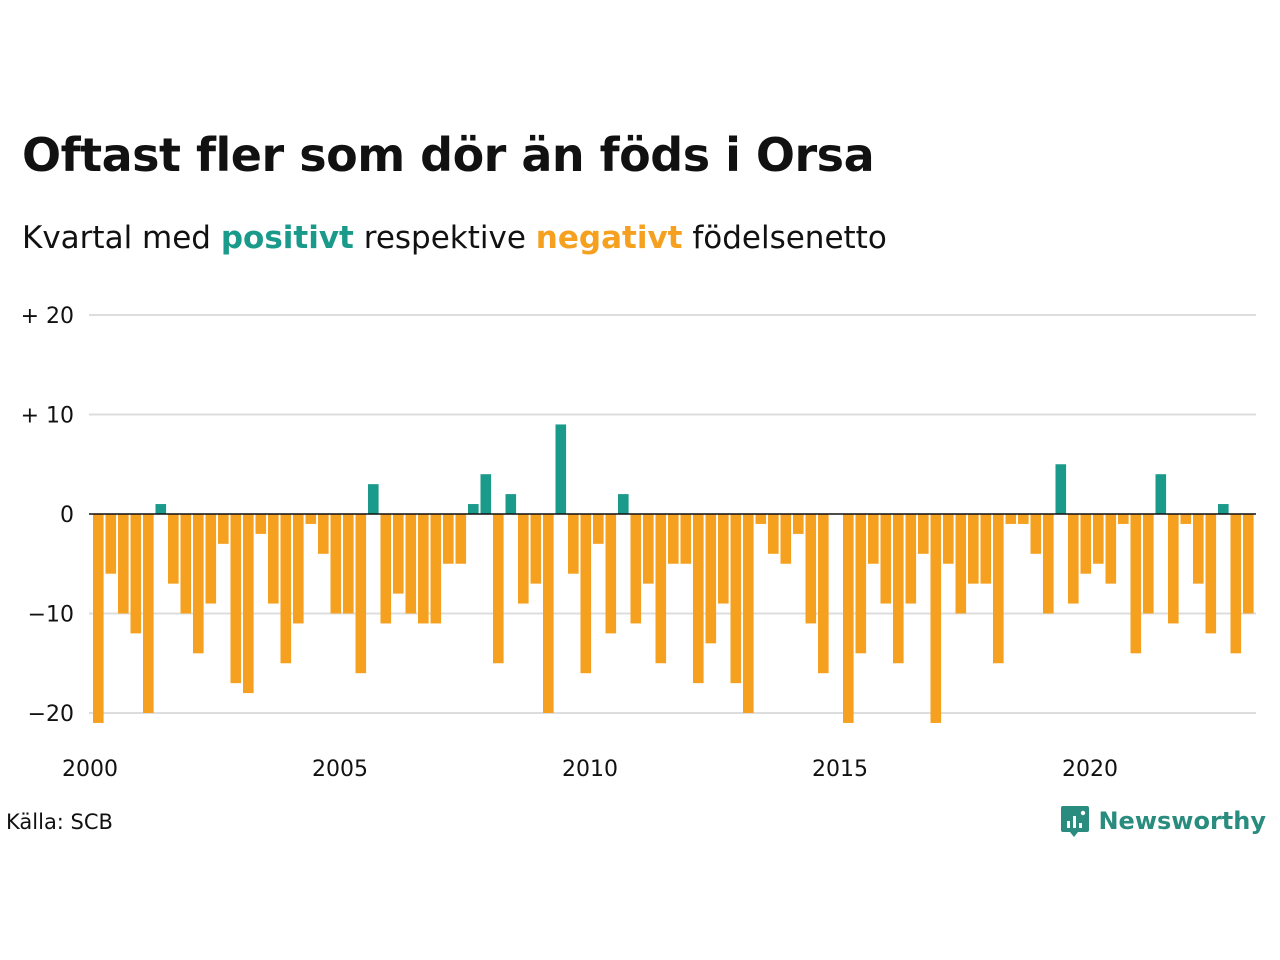 Image resolution: width=1280 pixels, height=960 pixels. Describe the element at coordinates (448, 155) in the screenshot. I see `chart-title: Oftast fler som dör än föds i Orsa` at that location.